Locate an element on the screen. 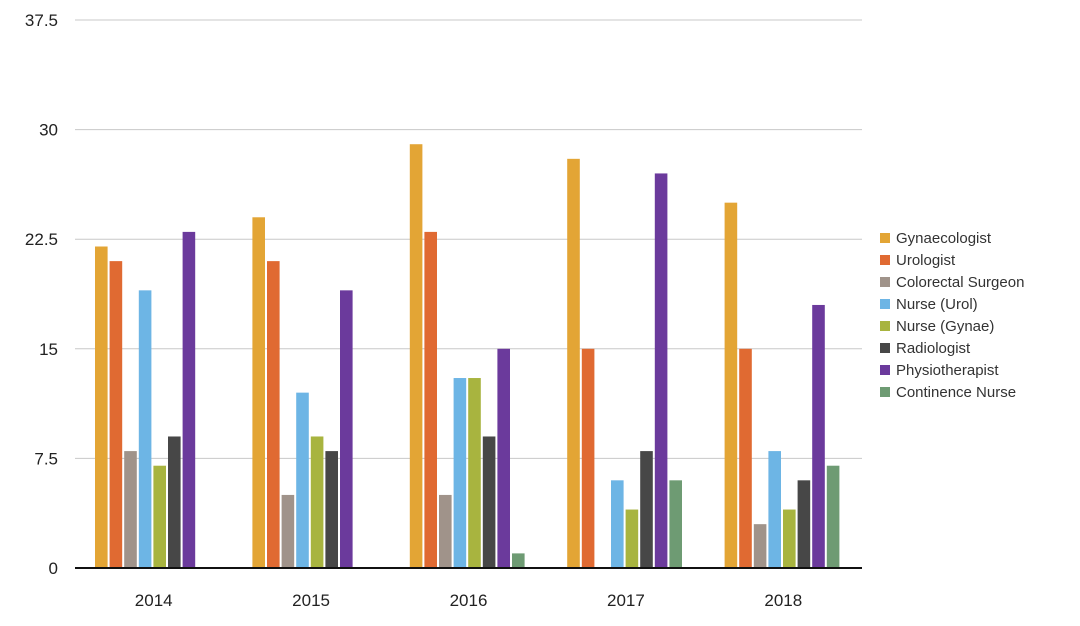  bar-physiotherapist-2015 is located at coordinates (346, 429).